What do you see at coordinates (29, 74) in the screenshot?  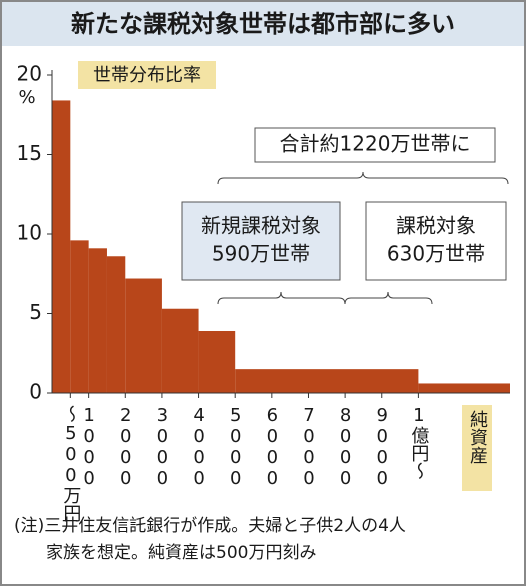 I see `y-tick-label: 20` at bounding box center [29, 74].